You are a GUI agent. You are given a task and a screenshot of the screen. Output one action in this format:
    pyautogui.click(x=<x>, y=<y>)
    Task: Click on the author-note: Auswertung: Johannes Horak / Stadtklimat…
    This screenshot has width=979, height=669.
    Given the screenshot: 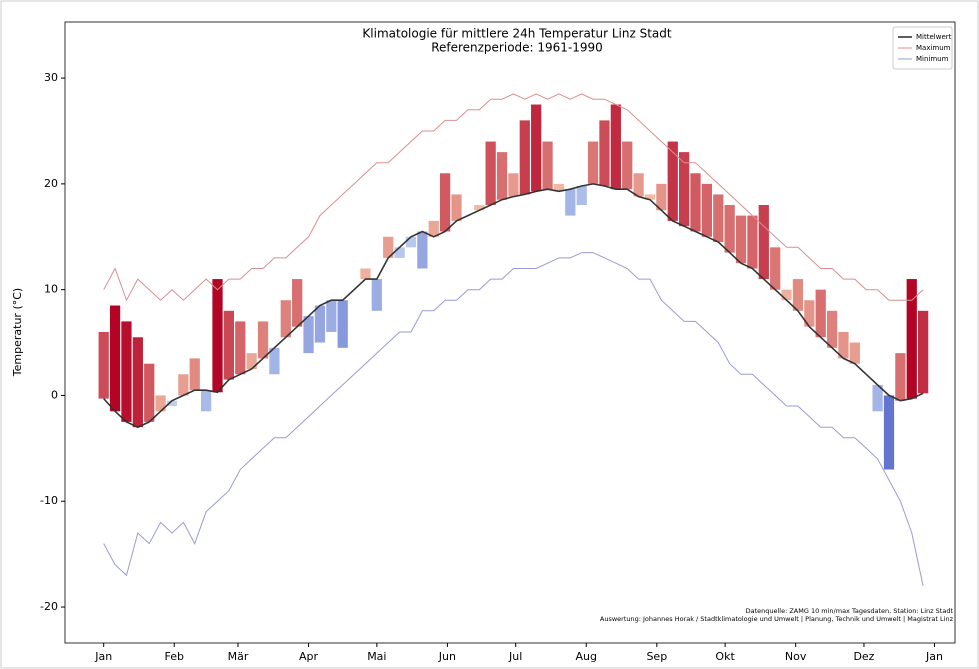 What is the action you would take?
    pyautogui.click(x=777, y=619)
    